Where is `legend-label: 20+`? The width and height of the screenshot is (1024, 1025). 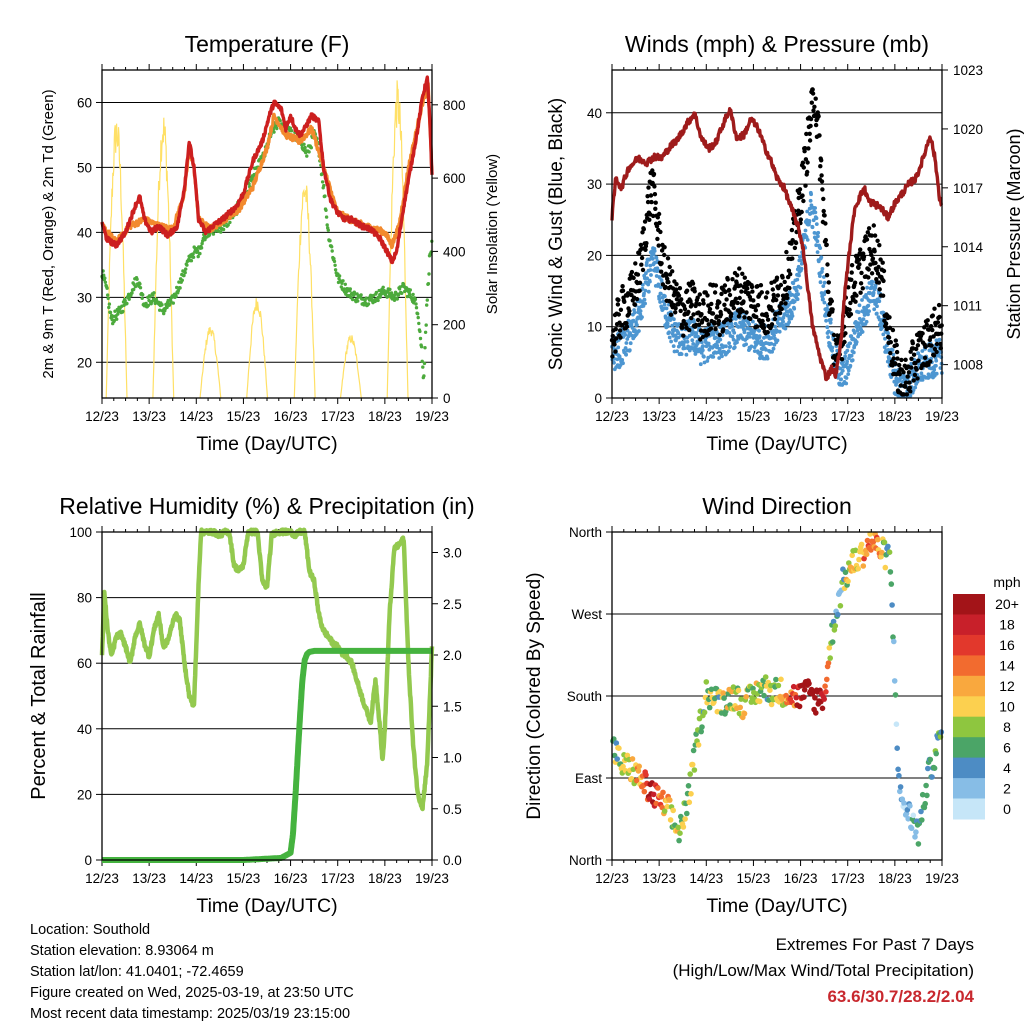 legend-label: 20+ is located at coordinates (1007, 604).